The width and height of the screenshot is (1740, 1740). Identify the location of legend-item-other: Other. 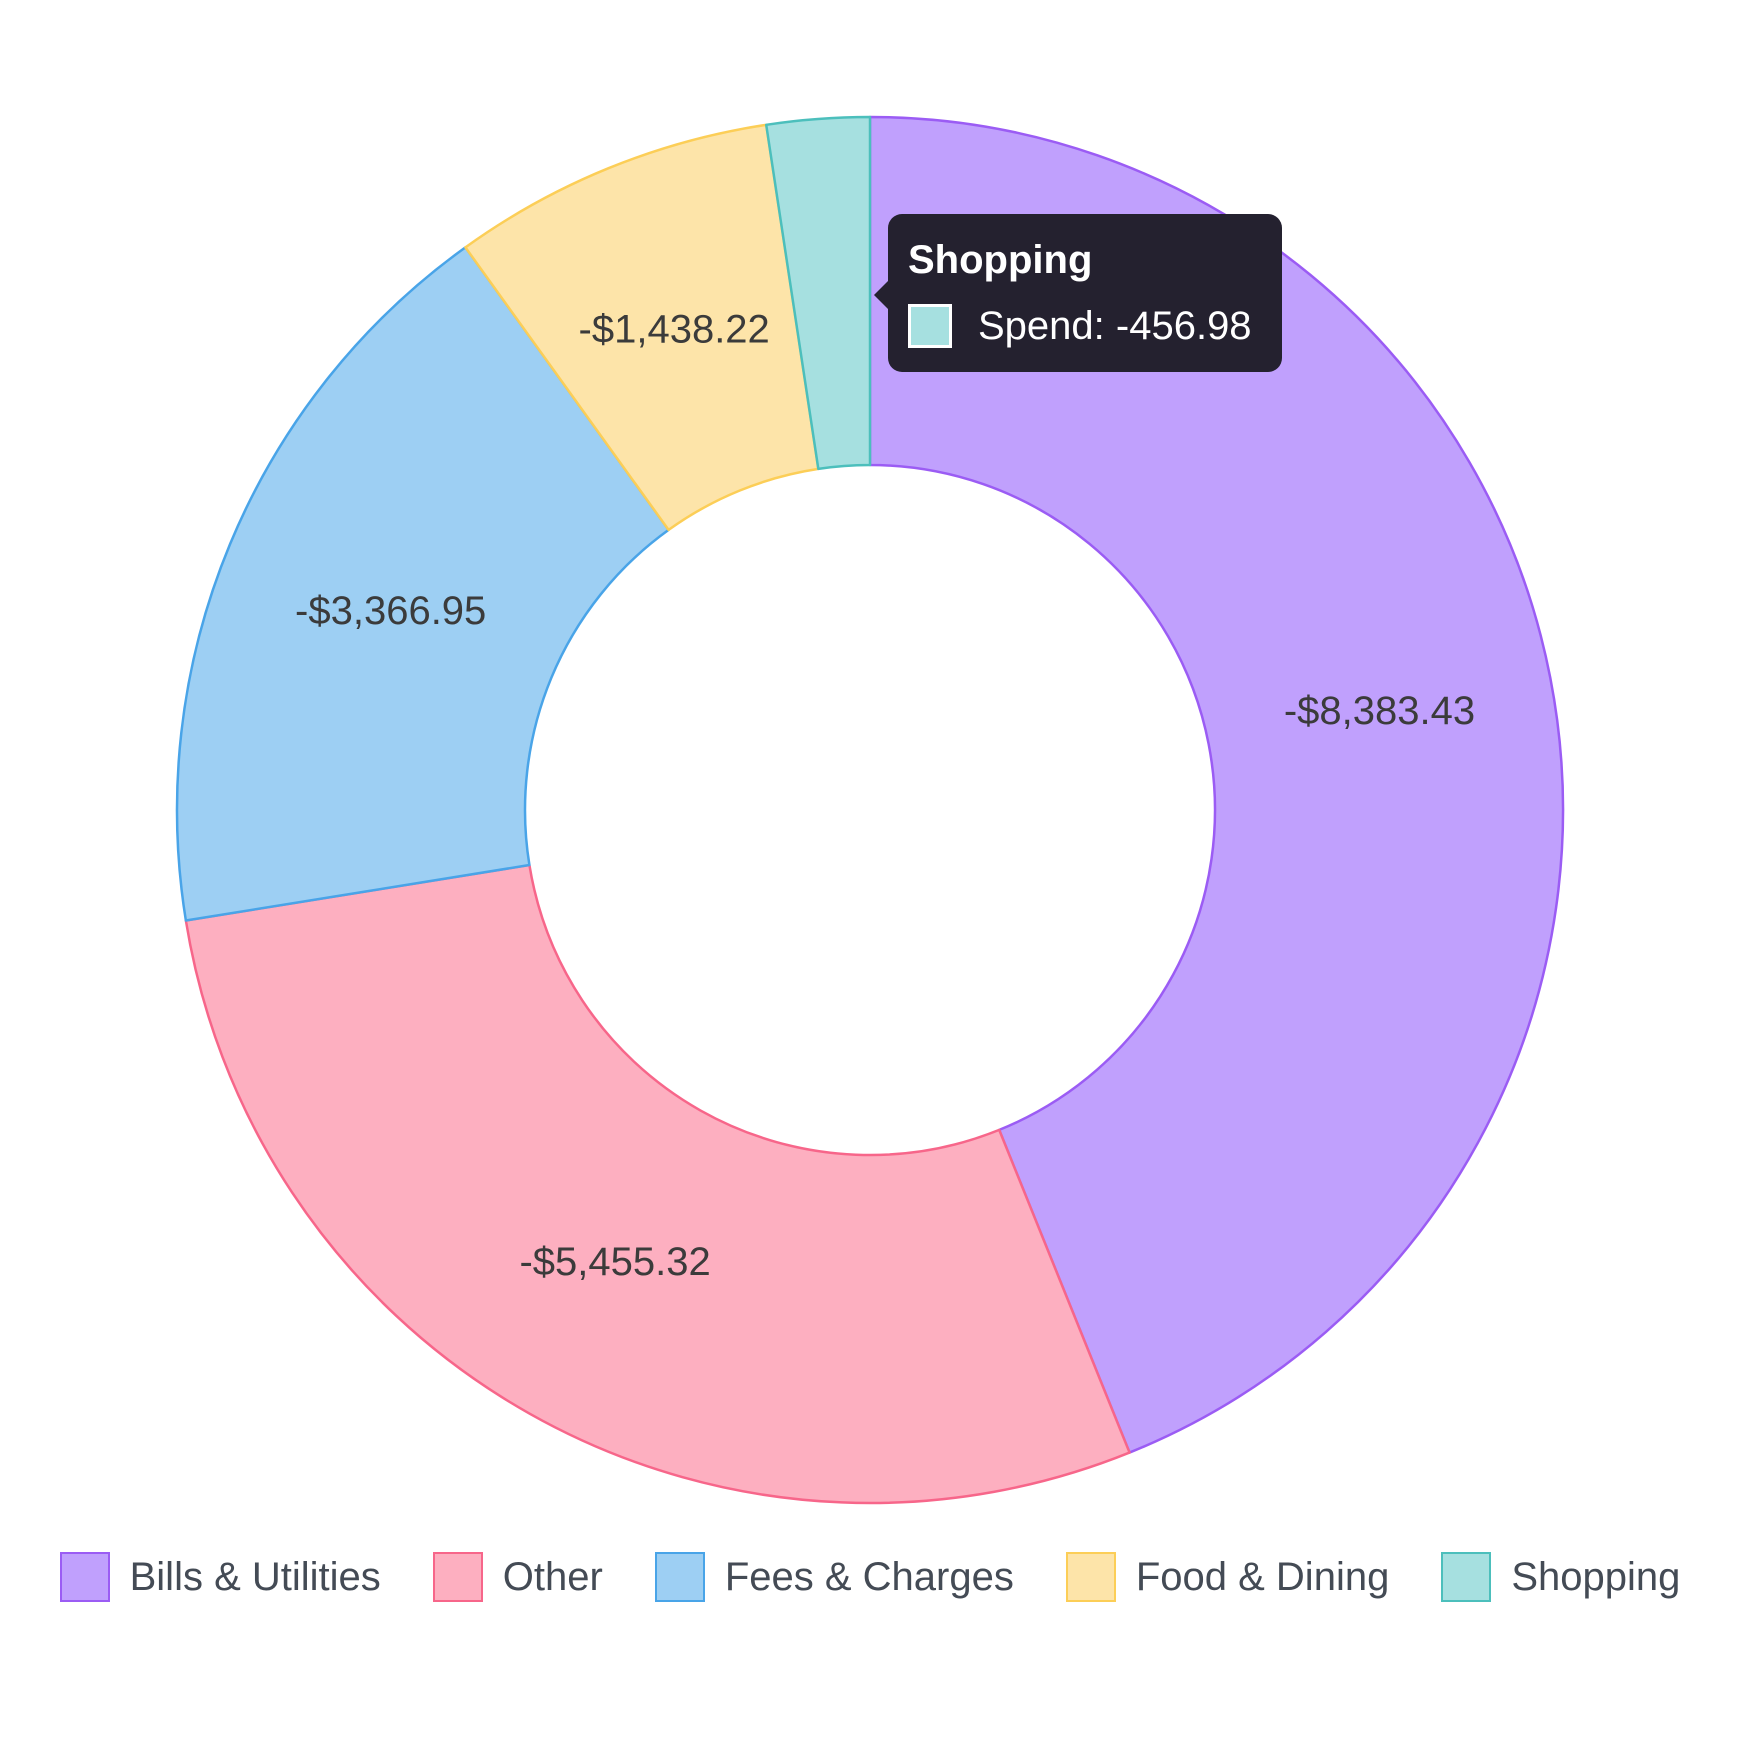
(517, 1577).